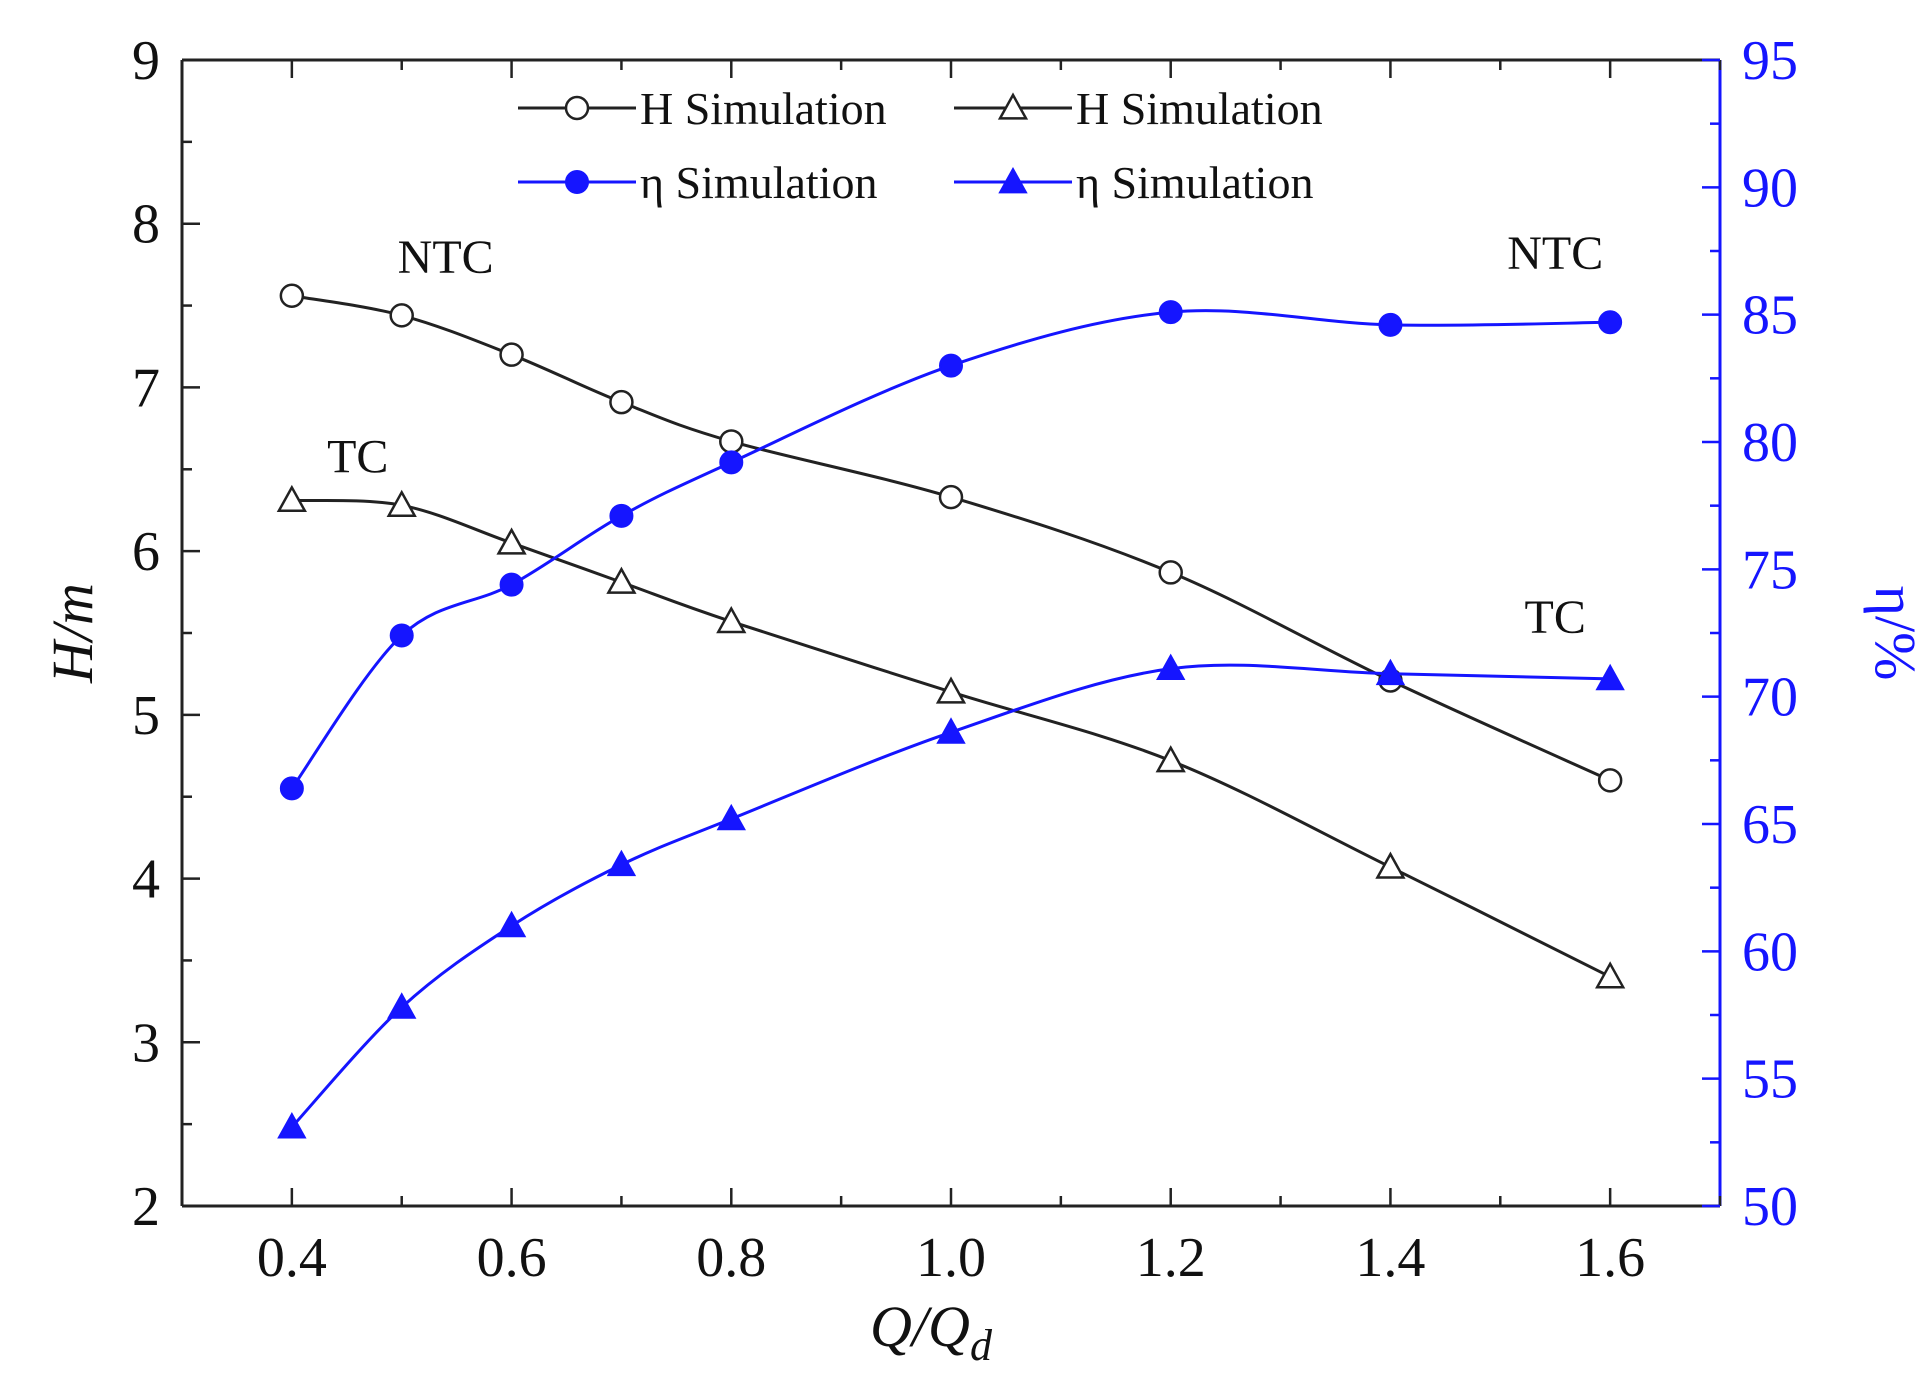 The height and width of the screenshot is (1396, 1928). What do you see at coordinates (1770, 570) in the screenshot?
I see `y-right-tick-label: 75` at bounding box center [1770, 570].